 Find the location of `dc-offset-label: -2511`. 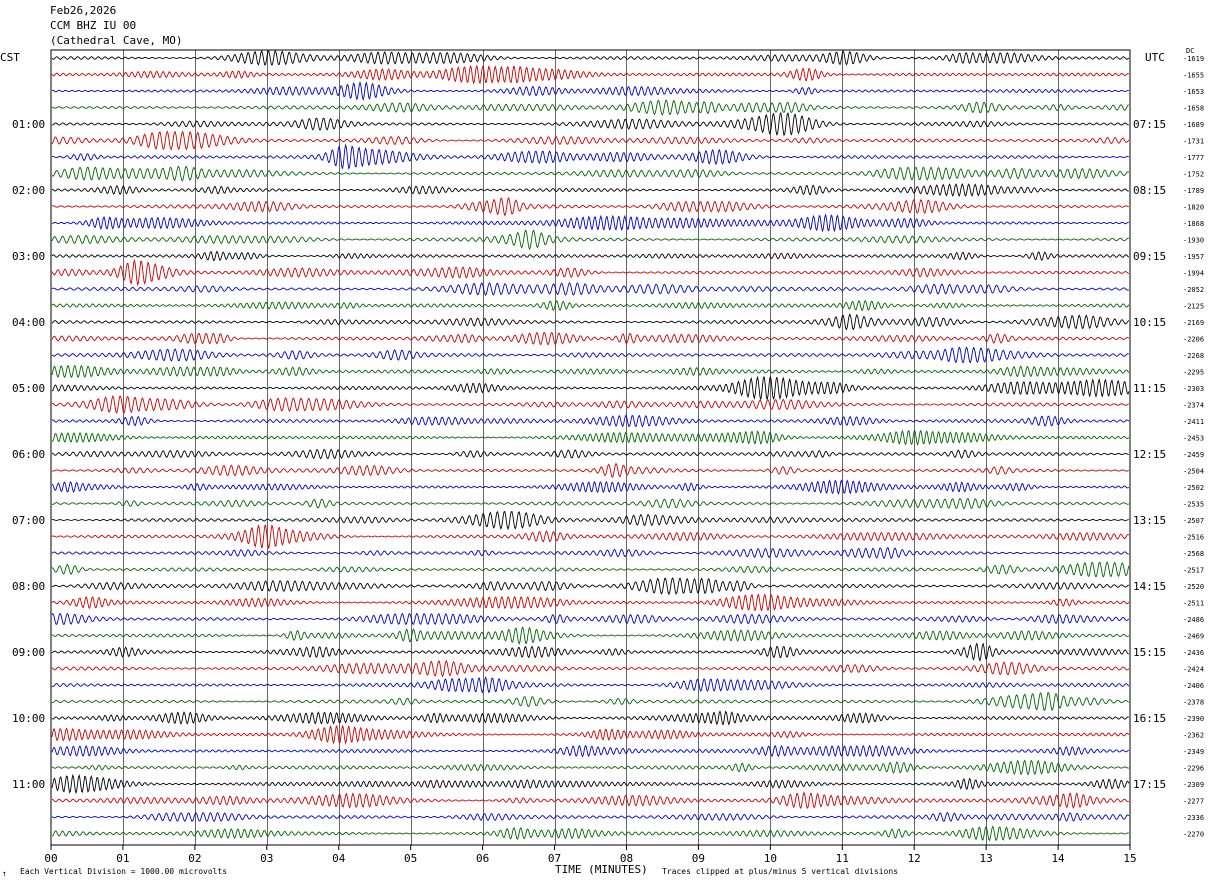

dc-offset-label: -2511 is located at coordinates (1193, 604).